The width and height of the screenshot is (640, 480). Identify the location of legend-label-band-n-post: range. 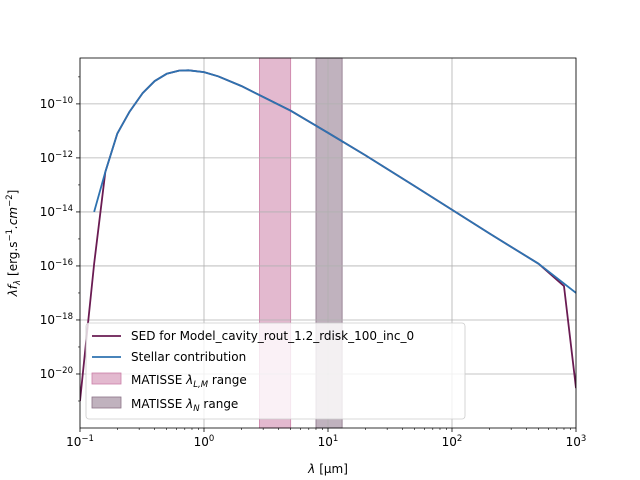
(219, 404).